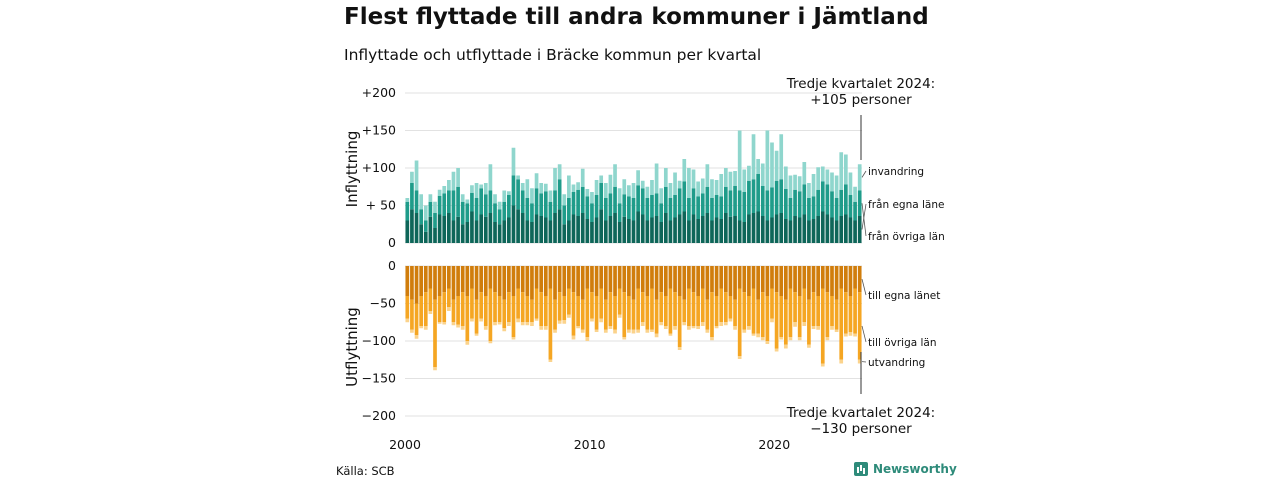 The width and height of the screenshot is (1280, 480). What do you see at coordinates (379, 92) in the screenshot?
I see `y-tick-label: +200` at bounding box center [379, 92].